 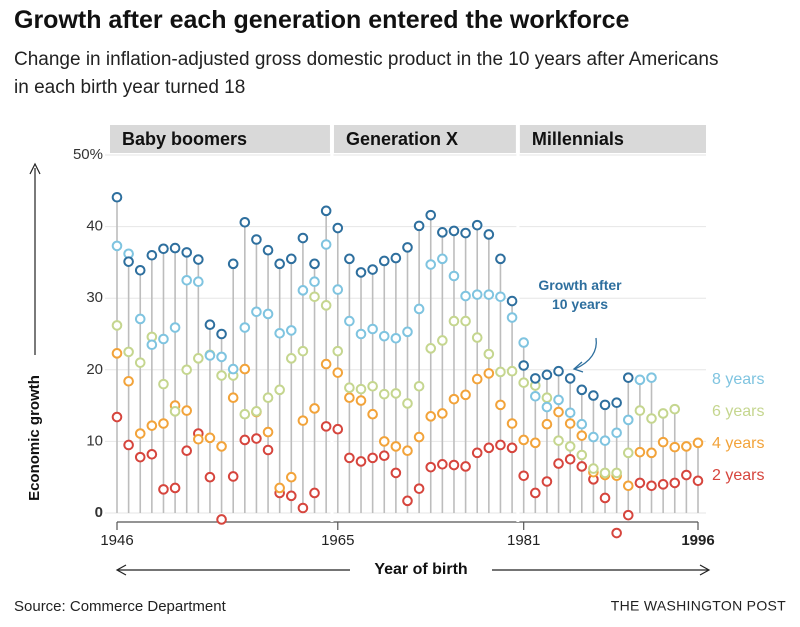 What do you see at coordinates (184, 139) in the screenshot?
I see `generation-label: Baby boomers` at bounding box center [184, 139].